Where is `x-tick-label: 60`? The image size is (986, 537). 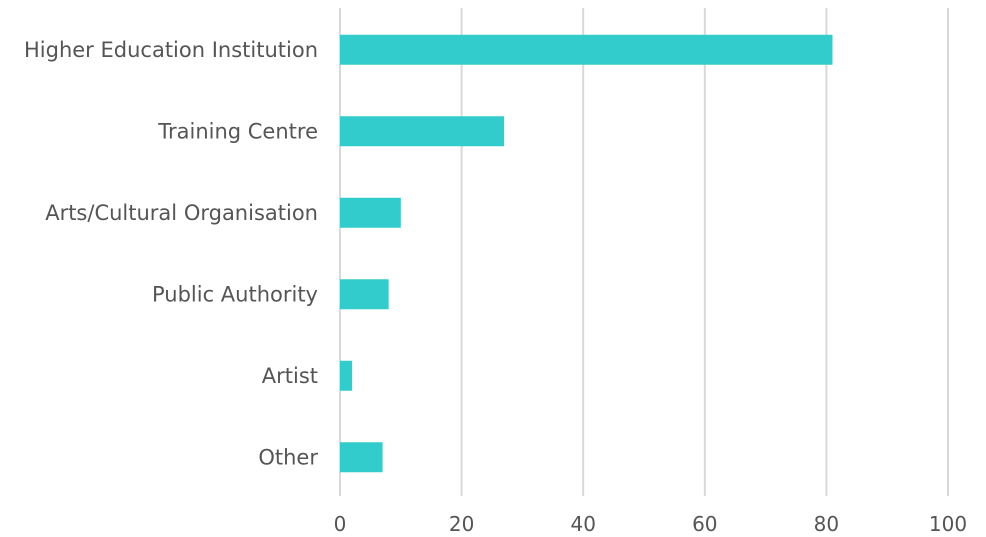 x-tick-label: 60 is located at coordinates (704, 524).